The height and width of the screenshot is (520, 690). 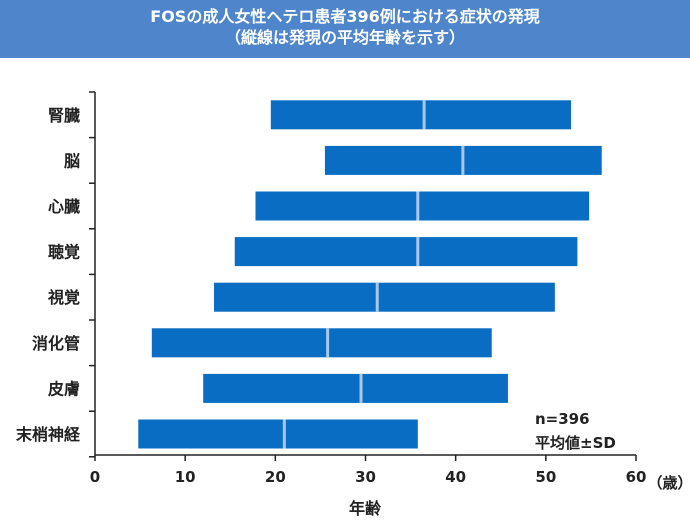 What do you see at coordinates (63, 388) in the screenshot?
I see `category-label: 皮膚` at bounding box center [63, 388].